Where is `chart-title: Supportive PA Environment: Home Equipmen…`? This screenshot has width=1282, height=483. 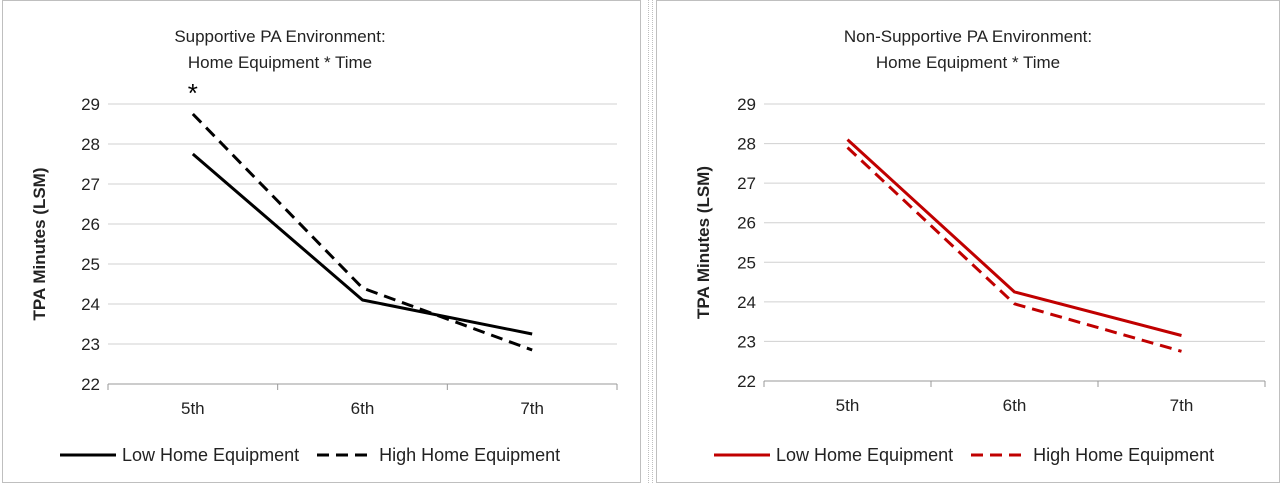
chart-title: Supportive PA Environment: Home Equipmen… is located at coordinates (280, 50).